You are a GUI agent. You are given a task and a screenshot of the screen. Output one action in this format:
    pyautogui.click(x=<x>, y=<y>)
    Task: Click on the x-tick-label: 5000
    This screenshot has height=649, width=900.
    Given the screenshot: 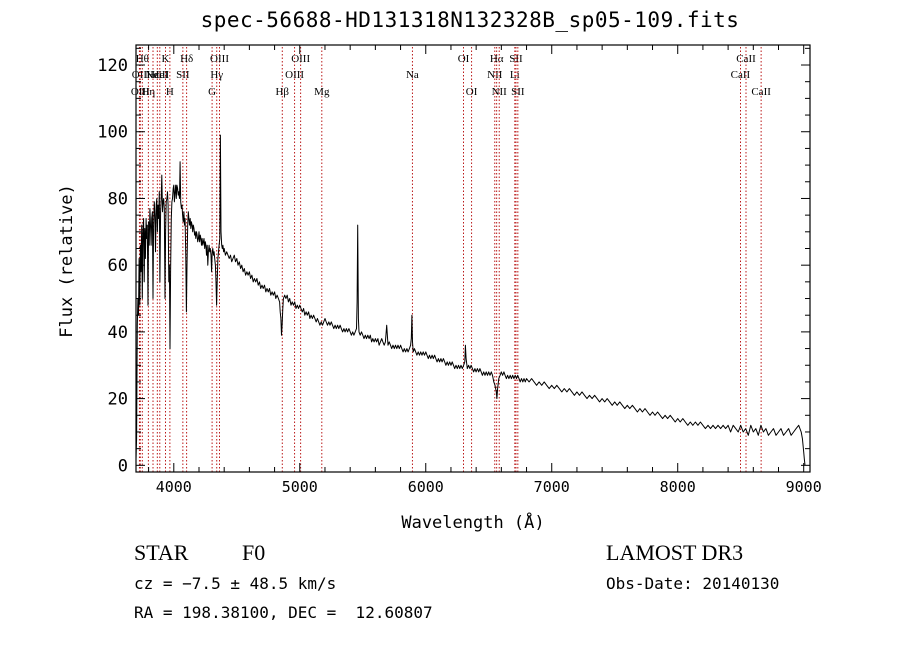 What is the action you would take?
    pyautogui.click(x=300, y=487)
    